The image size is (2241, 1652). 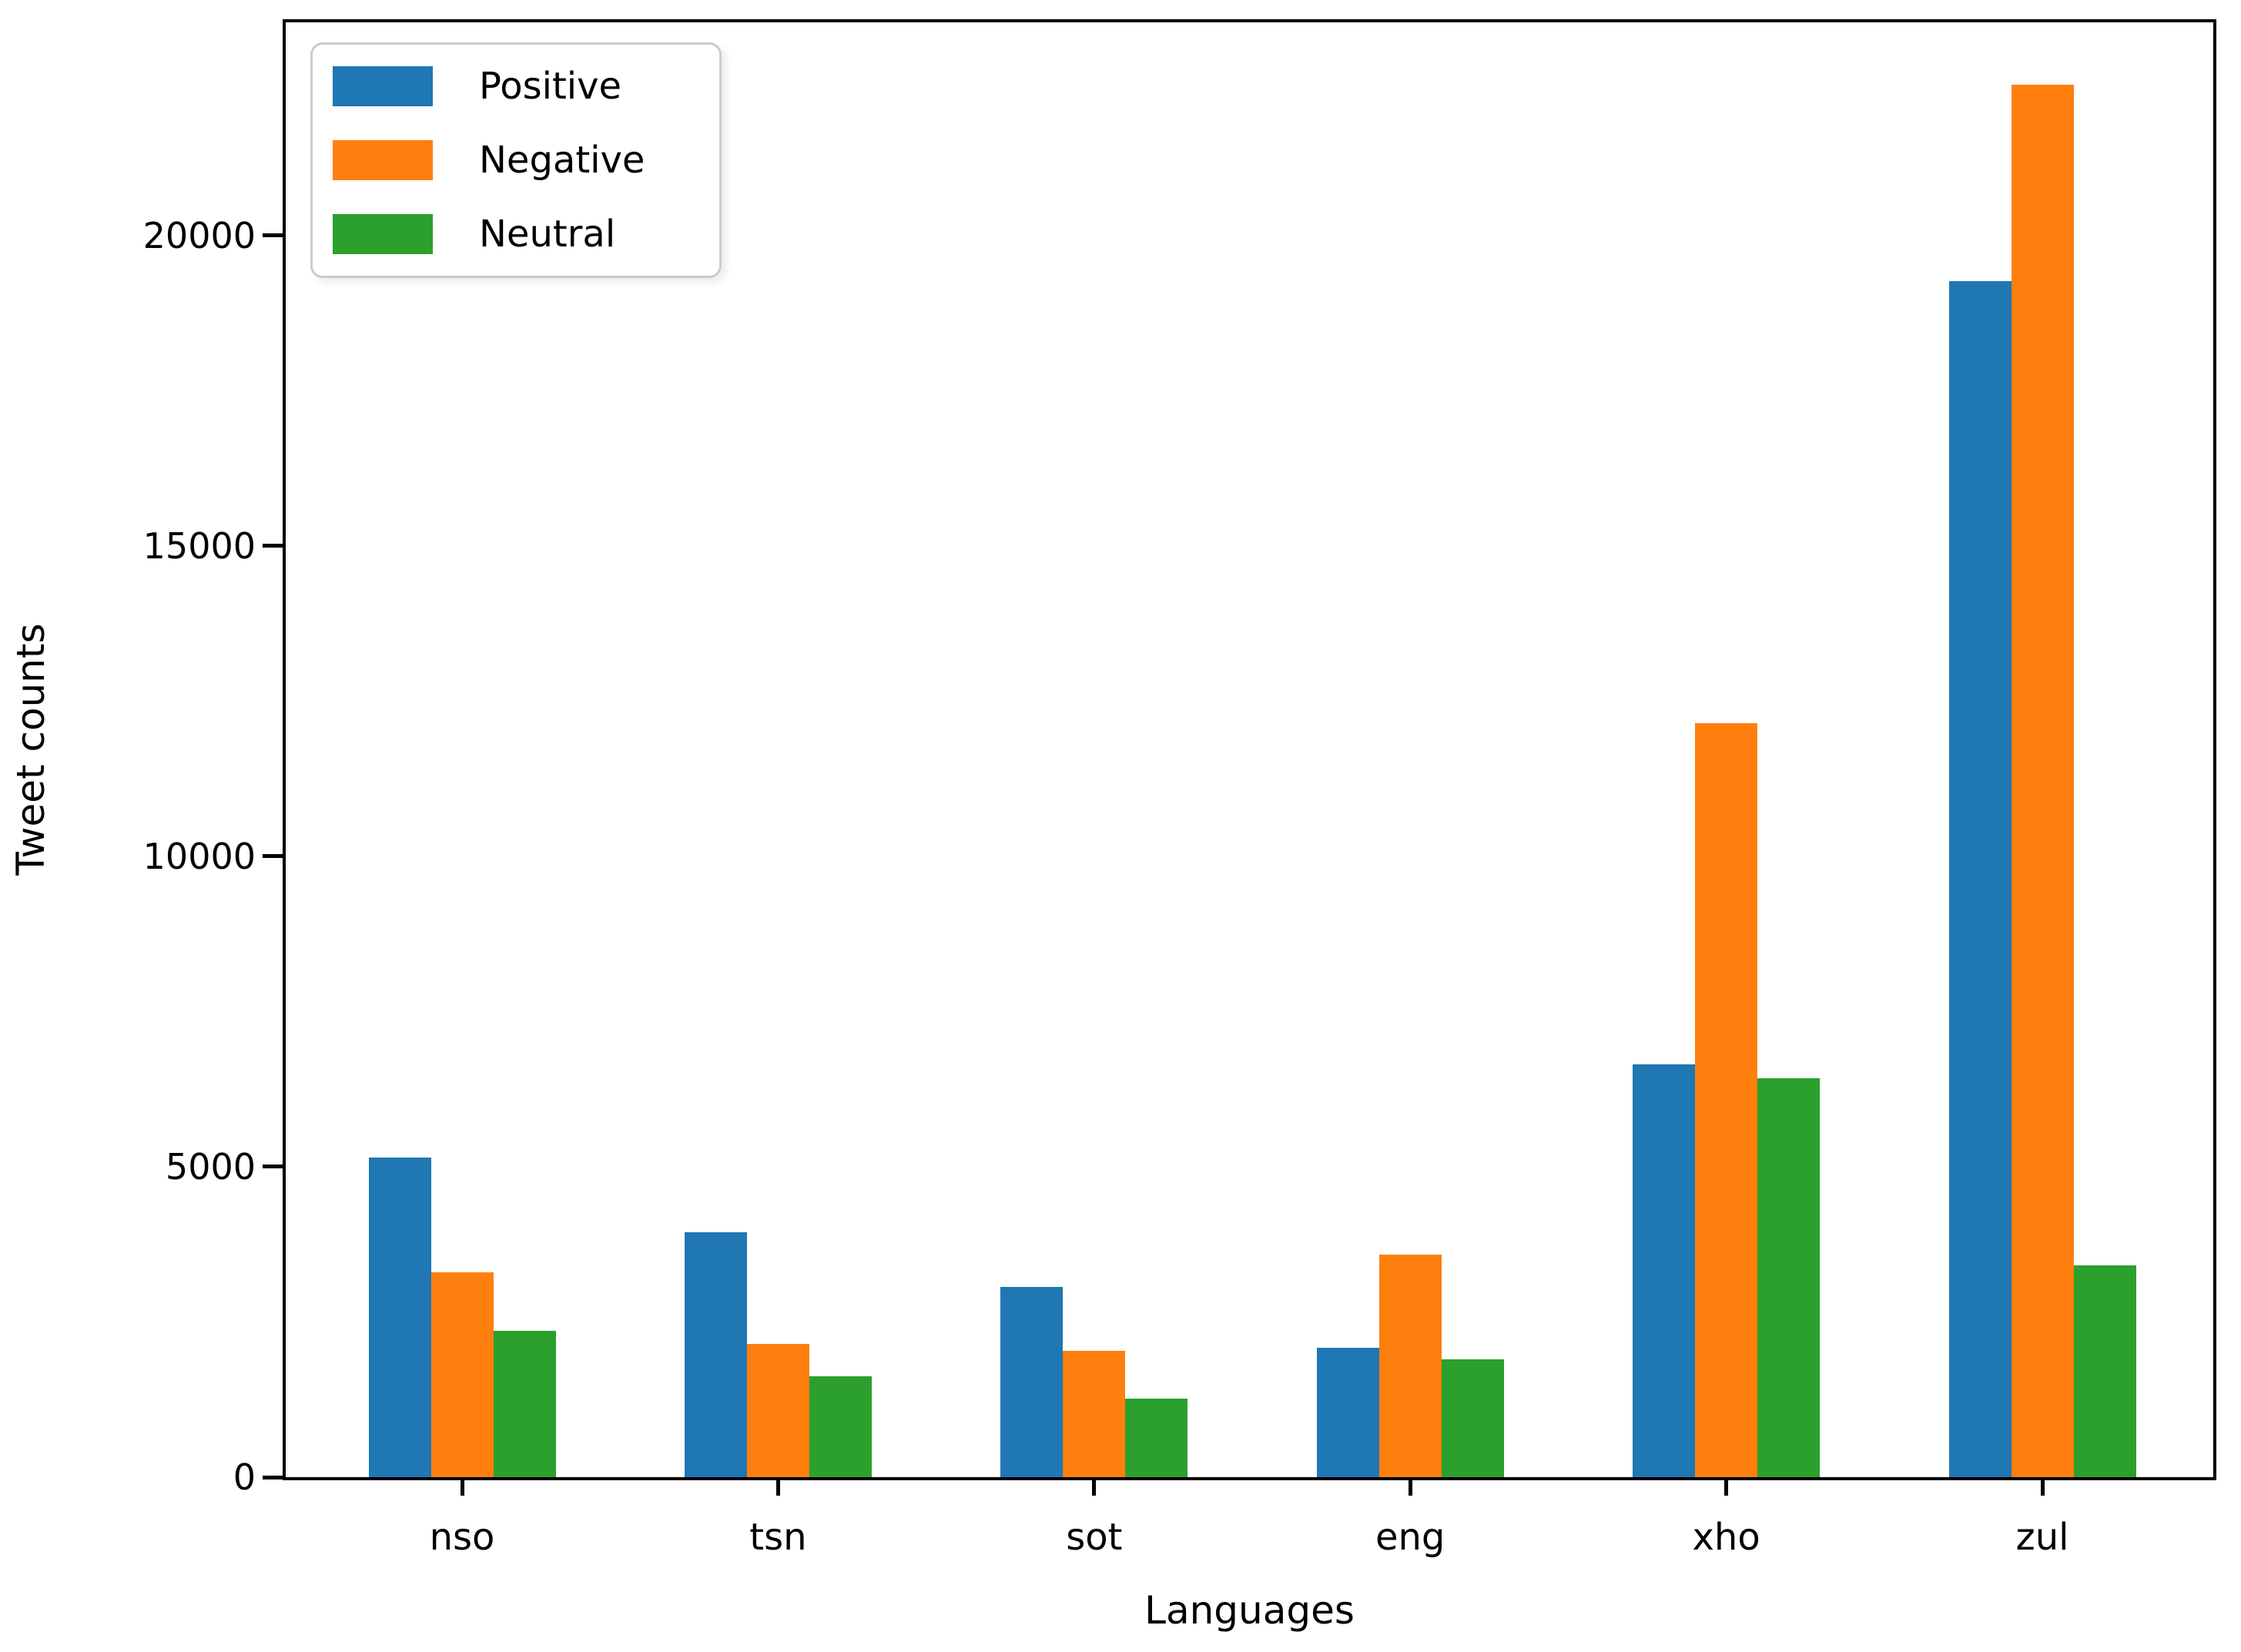 What do you see at coordinates (1726, 1100) in the screenshot?
I see `bar-negative-xho` at bounding box center [1726, 1100].